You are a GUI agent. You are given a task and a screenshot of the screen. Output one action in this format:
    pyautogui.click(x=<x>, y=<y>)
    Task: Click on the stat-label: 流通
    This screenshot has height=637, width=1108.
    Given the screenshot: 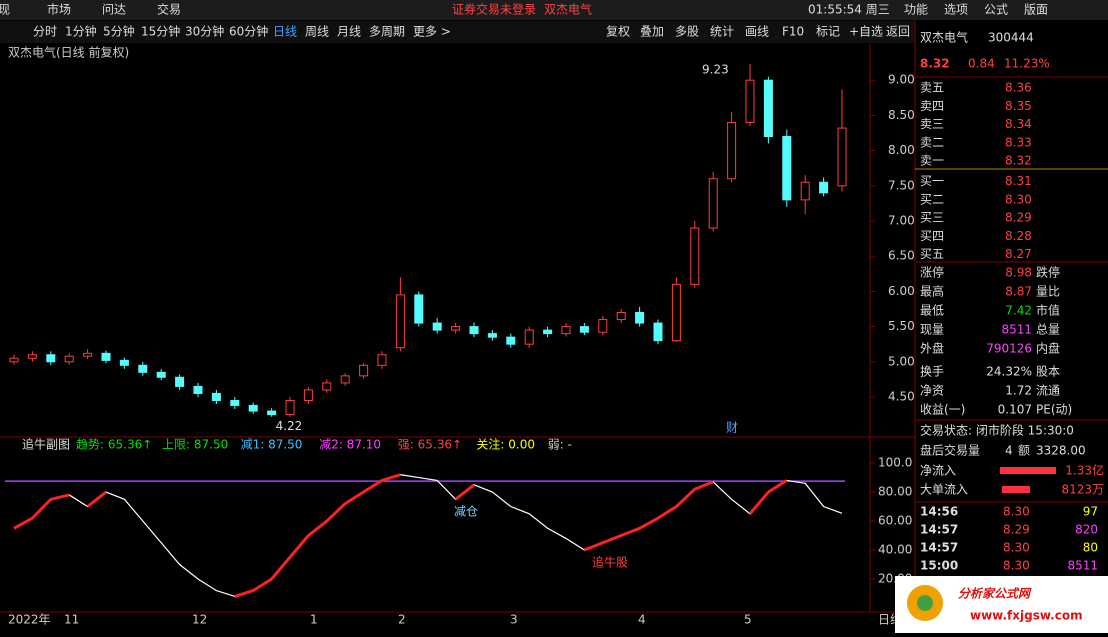 What is the action you would take?
    pyautogui.click(x=1048, y=391)
    